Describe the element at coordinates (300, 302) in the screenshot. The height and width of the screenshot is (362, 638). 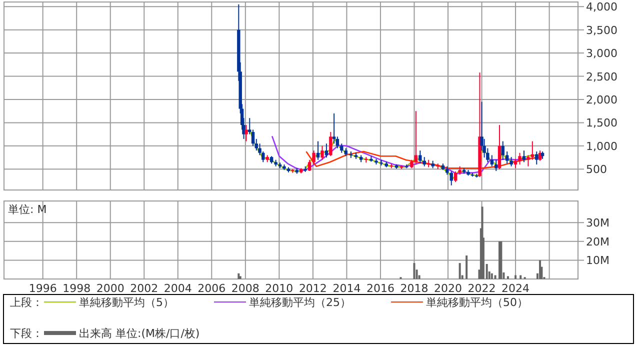
I see `legend-label: 単純移動平均（25）` at that location.